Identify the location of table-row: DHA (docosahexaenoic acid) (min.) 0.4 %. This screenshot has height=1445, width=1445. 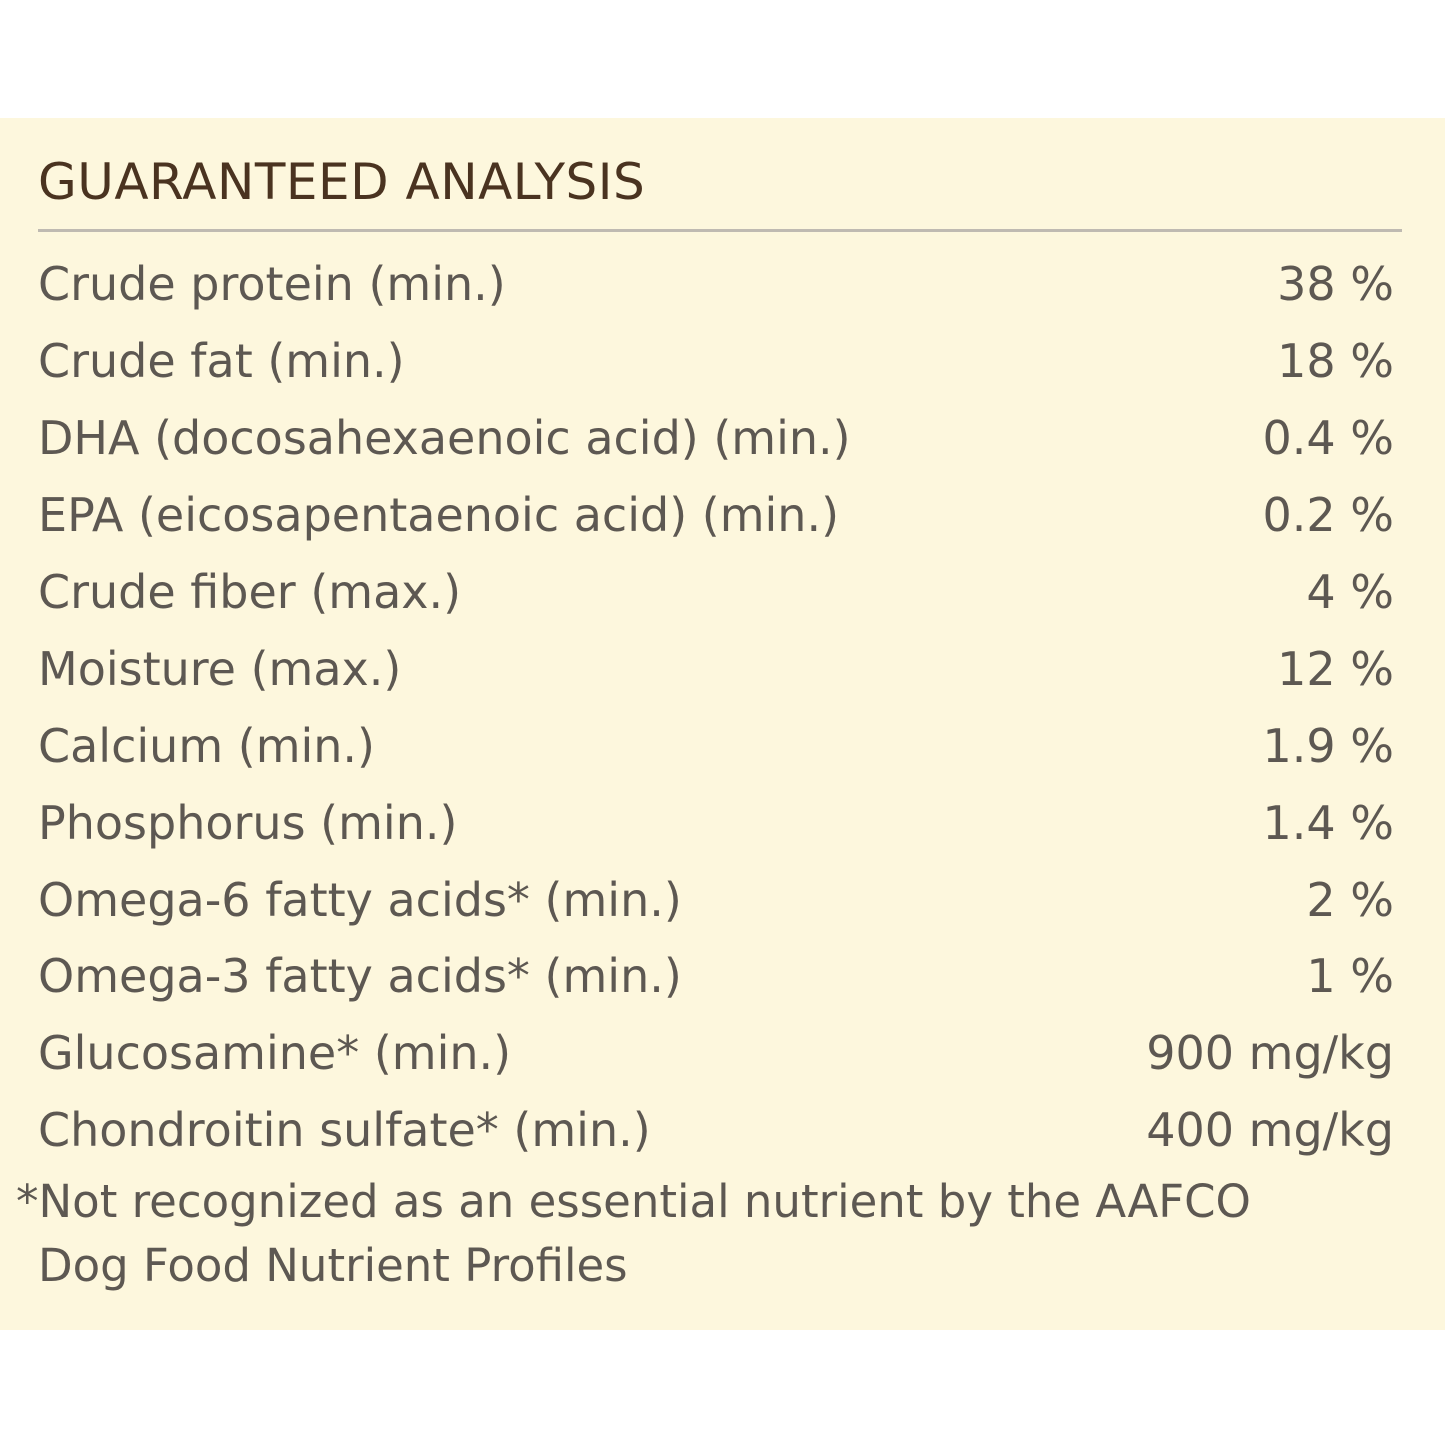
(716, 438).